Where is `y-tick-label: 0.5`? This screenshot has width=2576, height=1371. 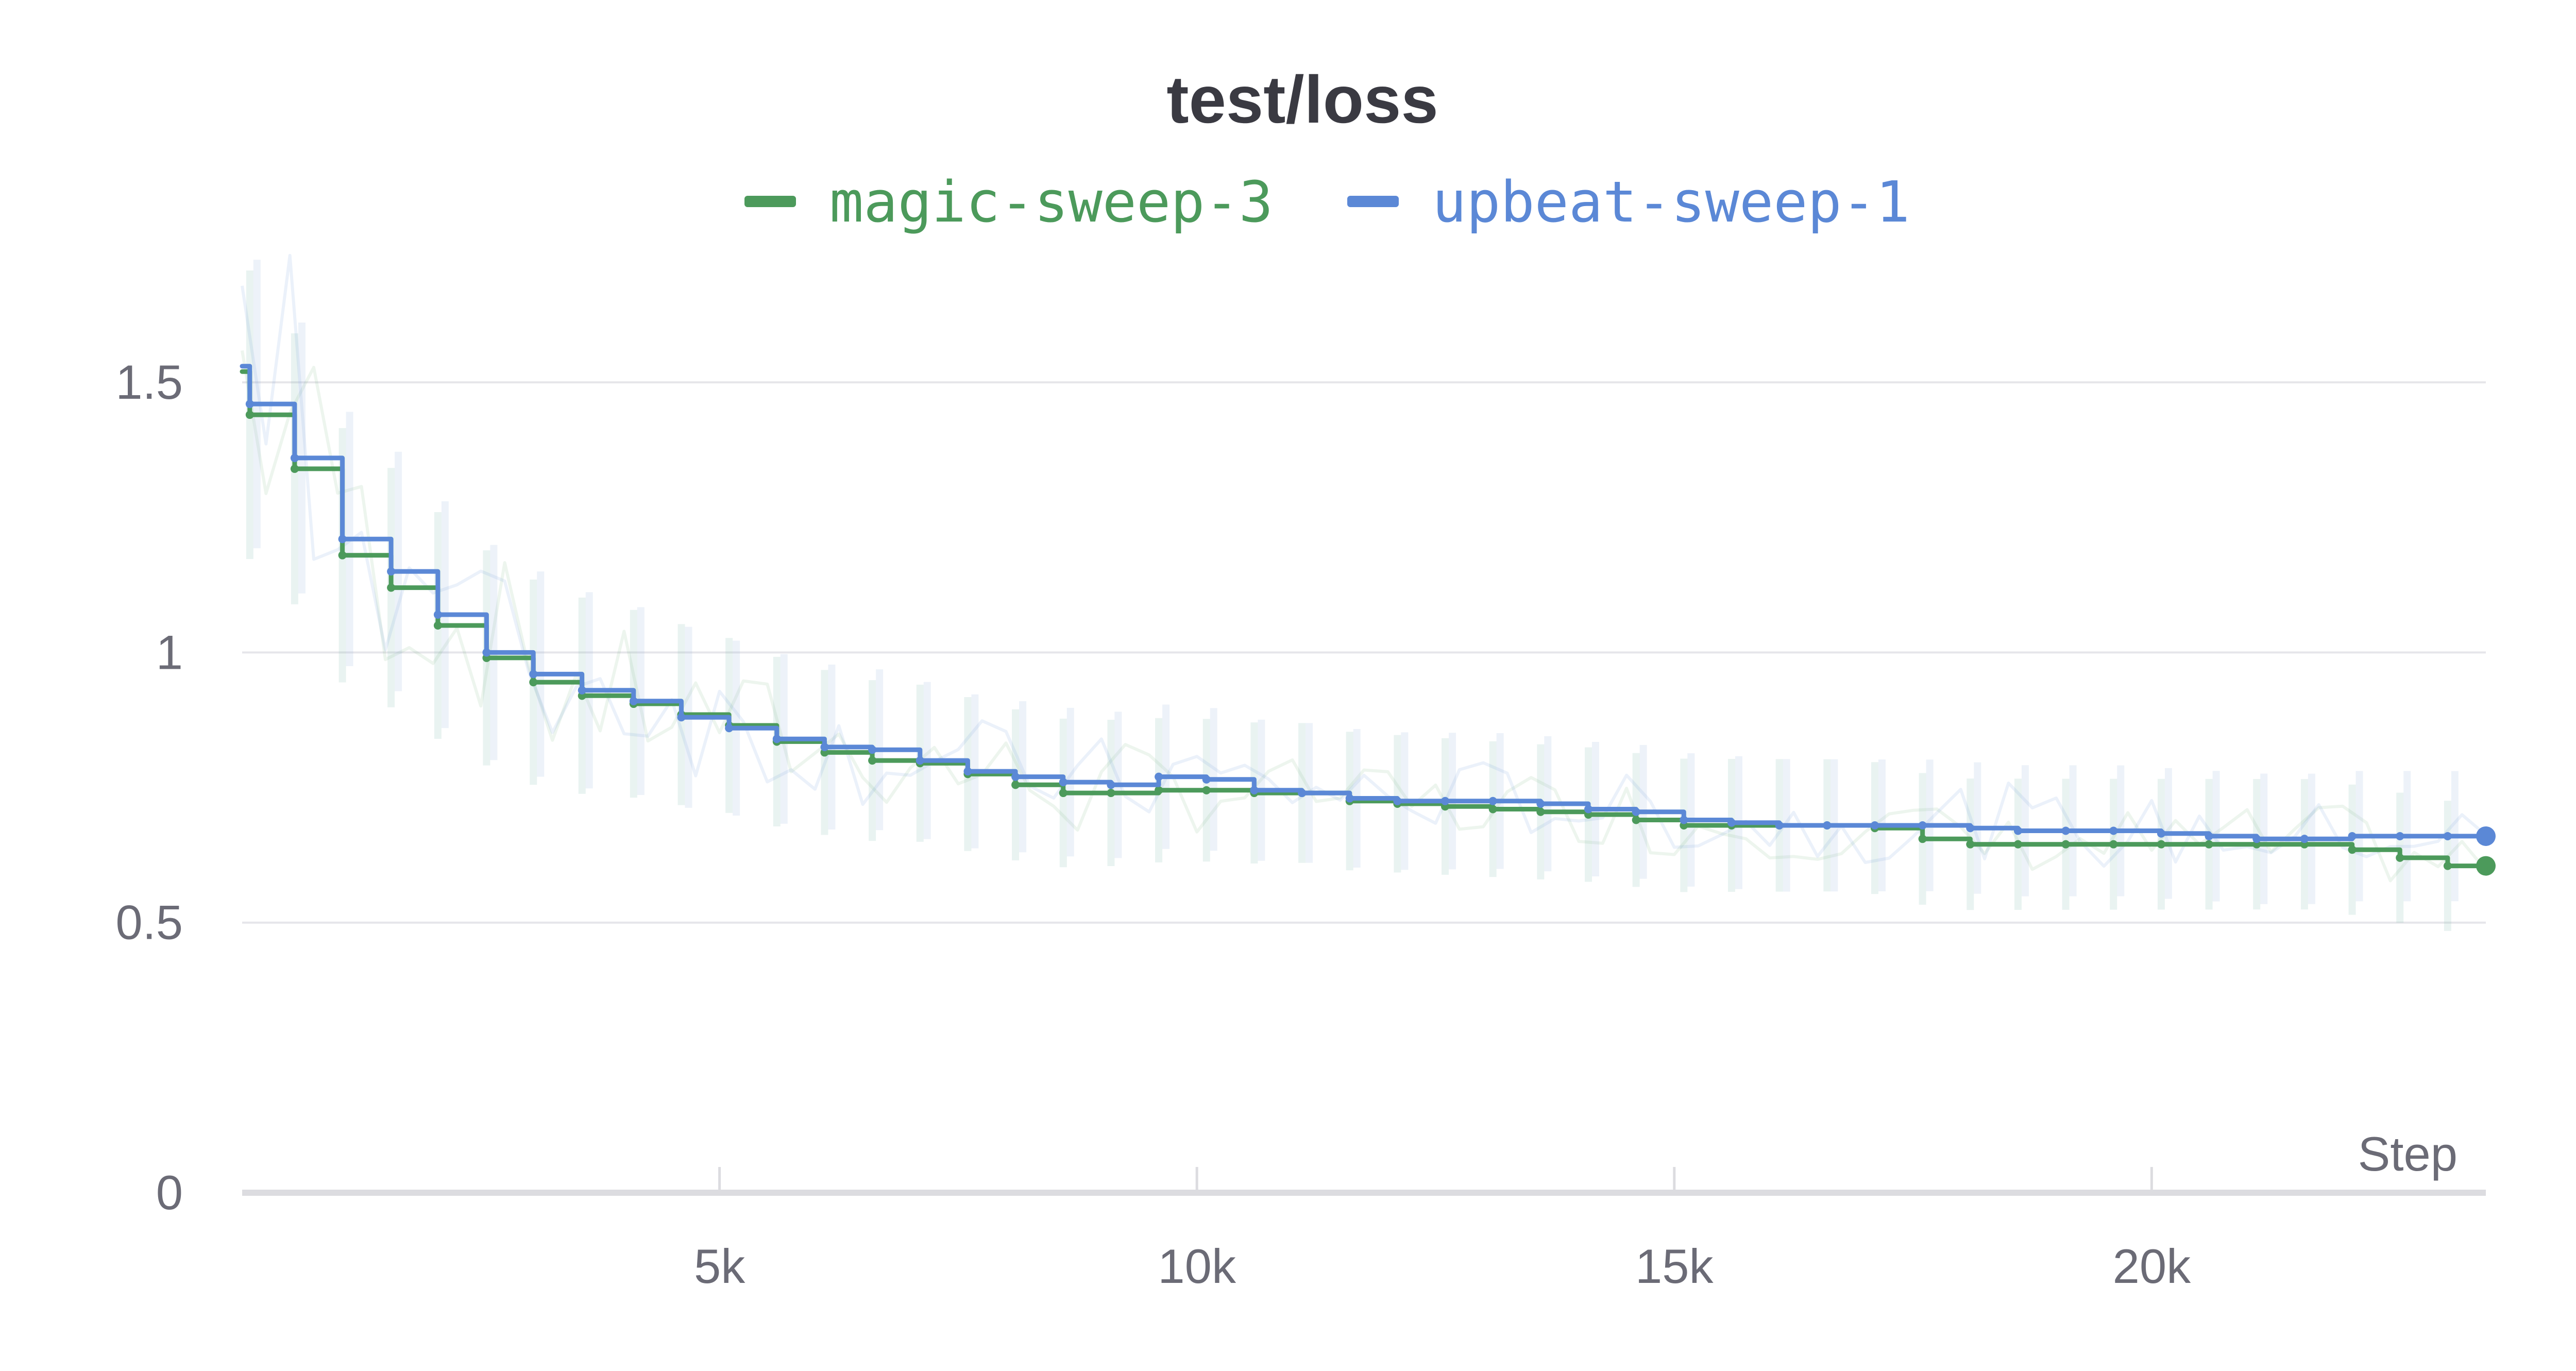
y-tick-label: 0.5 is located at coordinates (149, 923).